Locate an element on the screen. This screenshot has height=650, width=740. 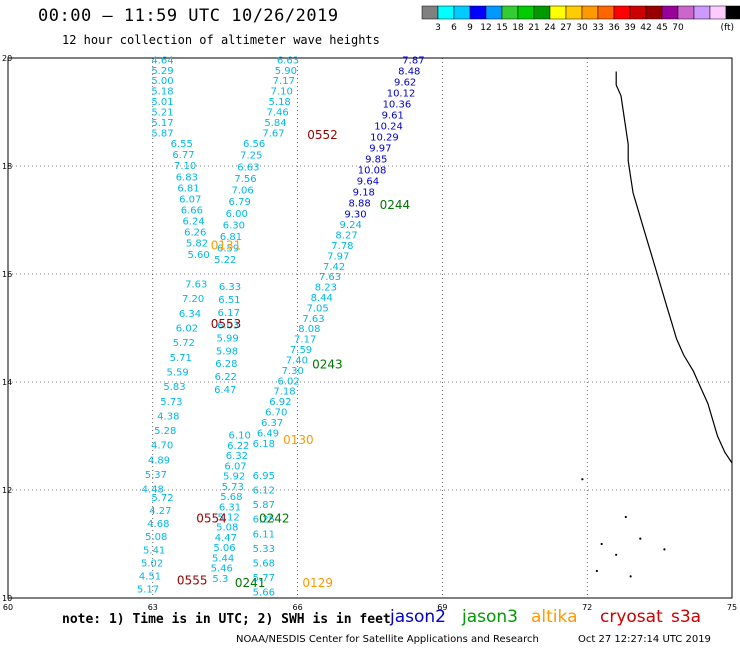
swh-value-label: 5.22 is located at coordinates (225, 260).